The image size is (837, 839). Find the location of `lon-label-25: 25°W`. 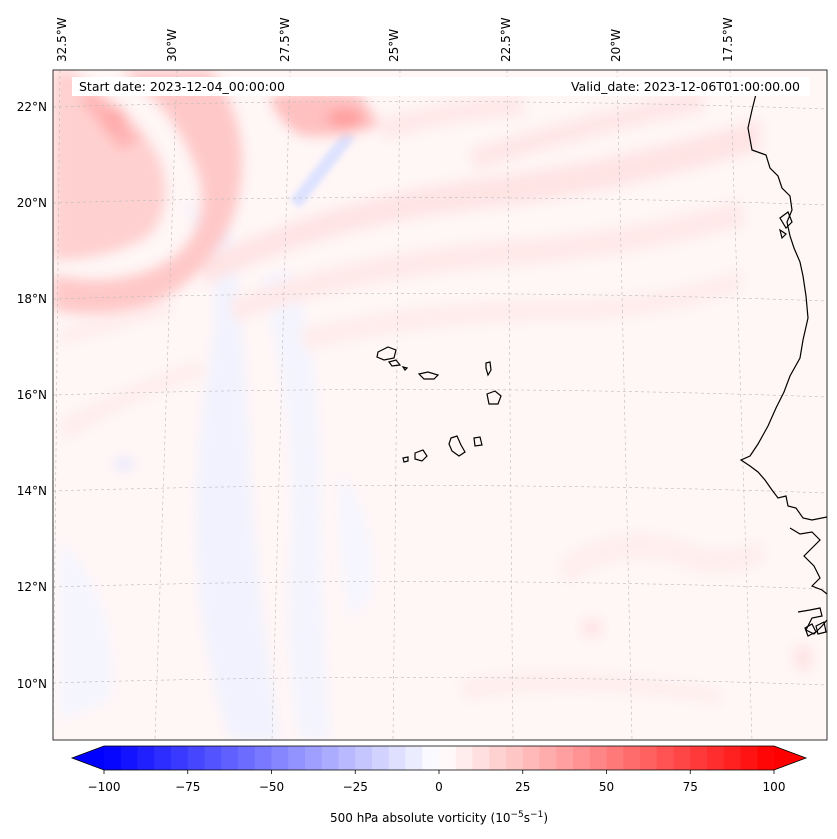

lon-label-25: 25°W is located at coordinates (394, 45).